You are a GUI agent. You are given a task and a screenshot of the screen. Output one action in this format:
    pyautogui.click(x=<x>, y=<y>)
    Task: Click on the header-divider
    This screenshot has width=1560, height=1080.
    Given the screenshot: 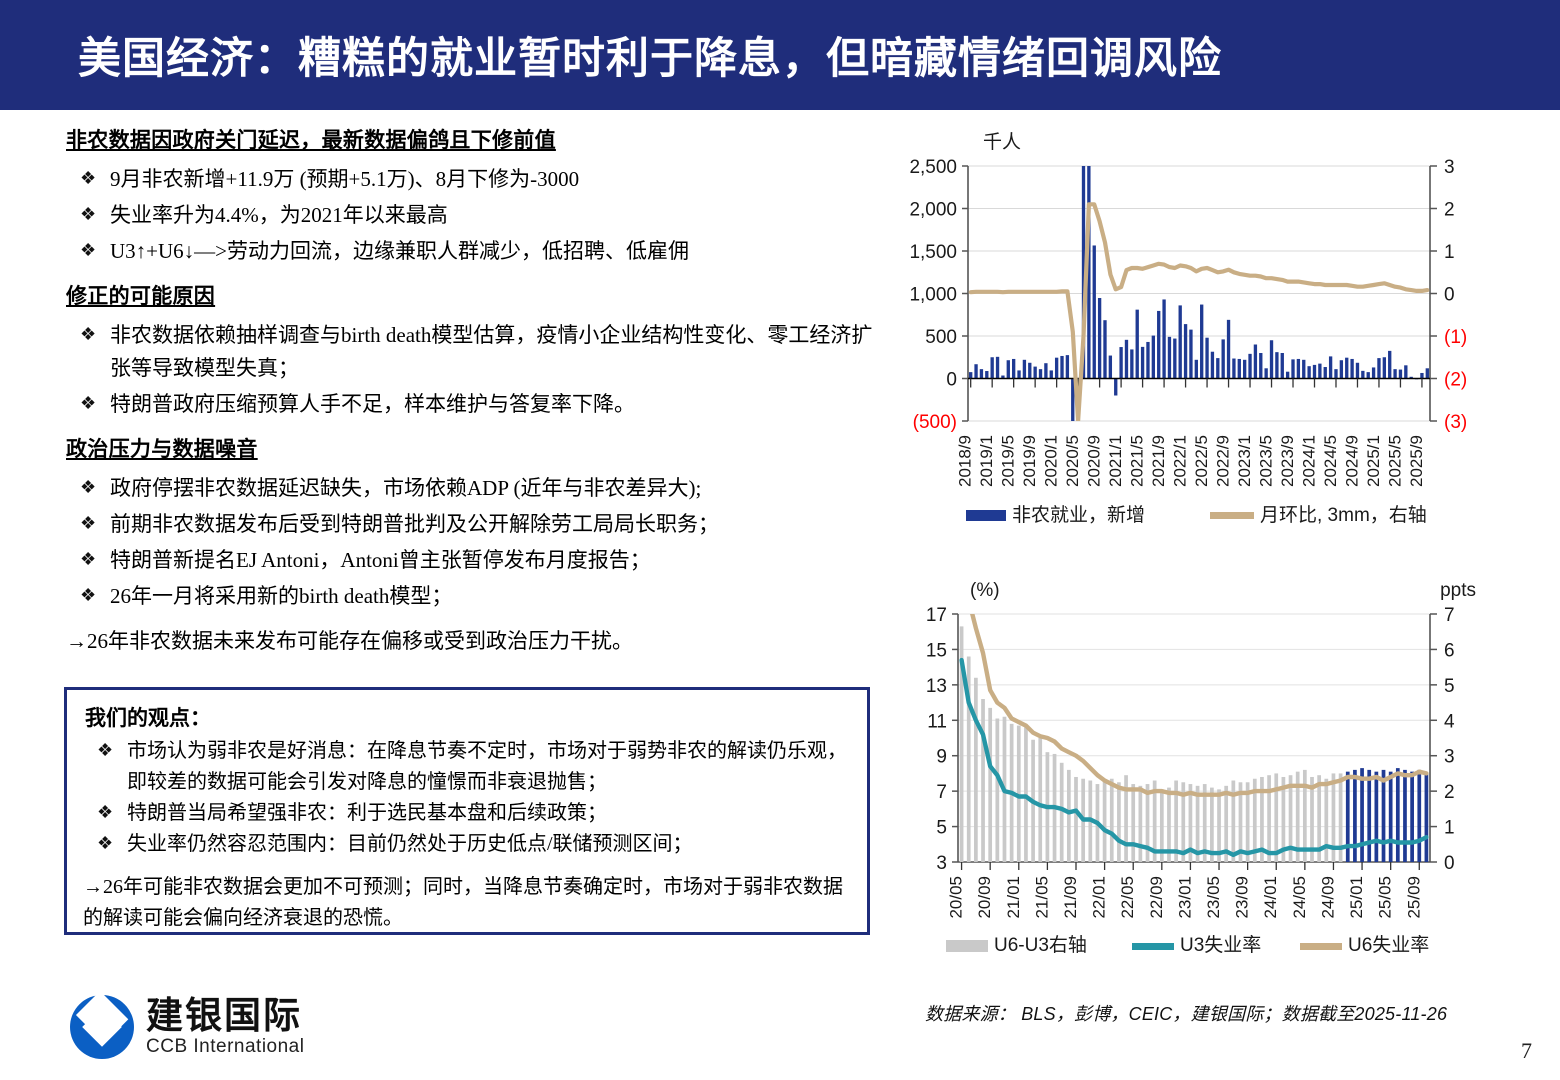 What is the action you would take?
    pyautogui.click(x=780, y=112)
    